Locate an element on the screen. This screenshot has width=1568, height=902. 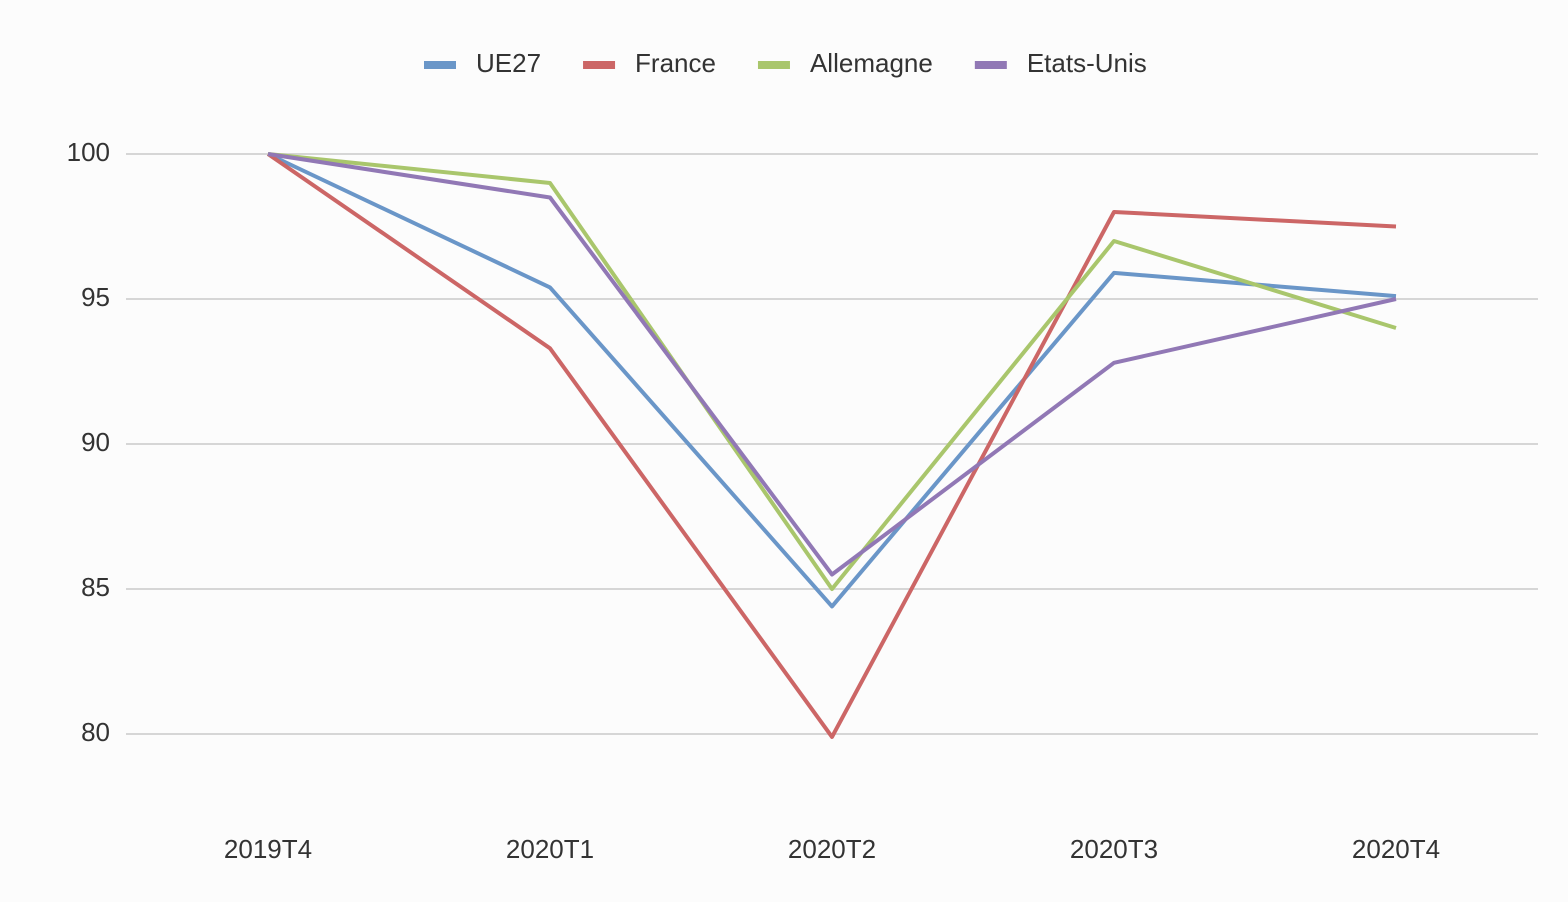
y-tick-label: 85 is located at coordinates (95, 587).